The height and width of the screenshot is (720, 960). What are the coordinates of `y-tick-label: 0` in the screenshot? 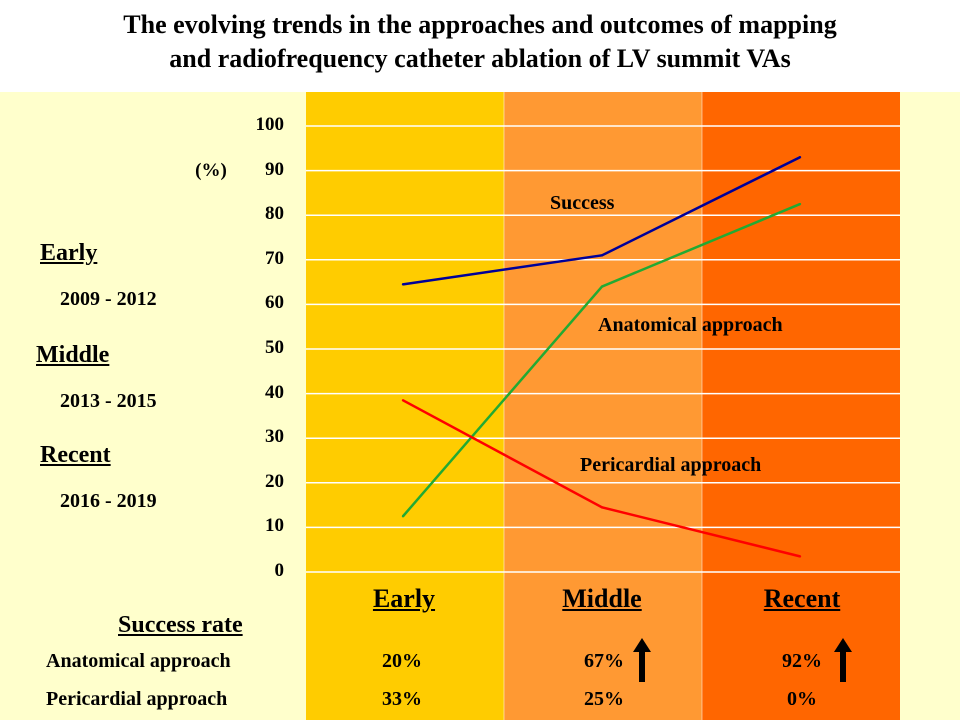 It's located at (279, 570).